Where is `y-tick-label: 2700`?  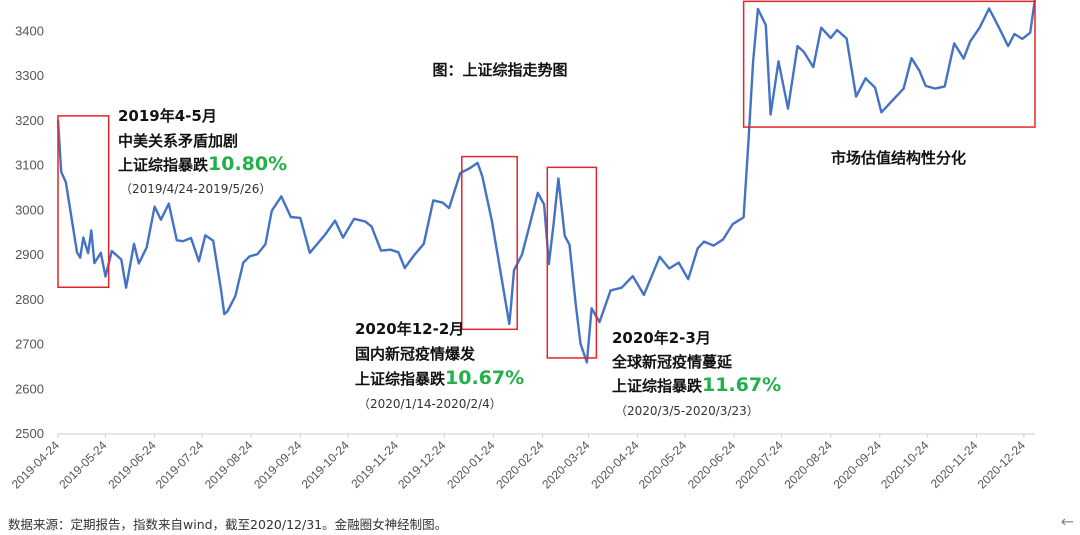 y-tick-label: 2700 is located at coordinates (29, 344).